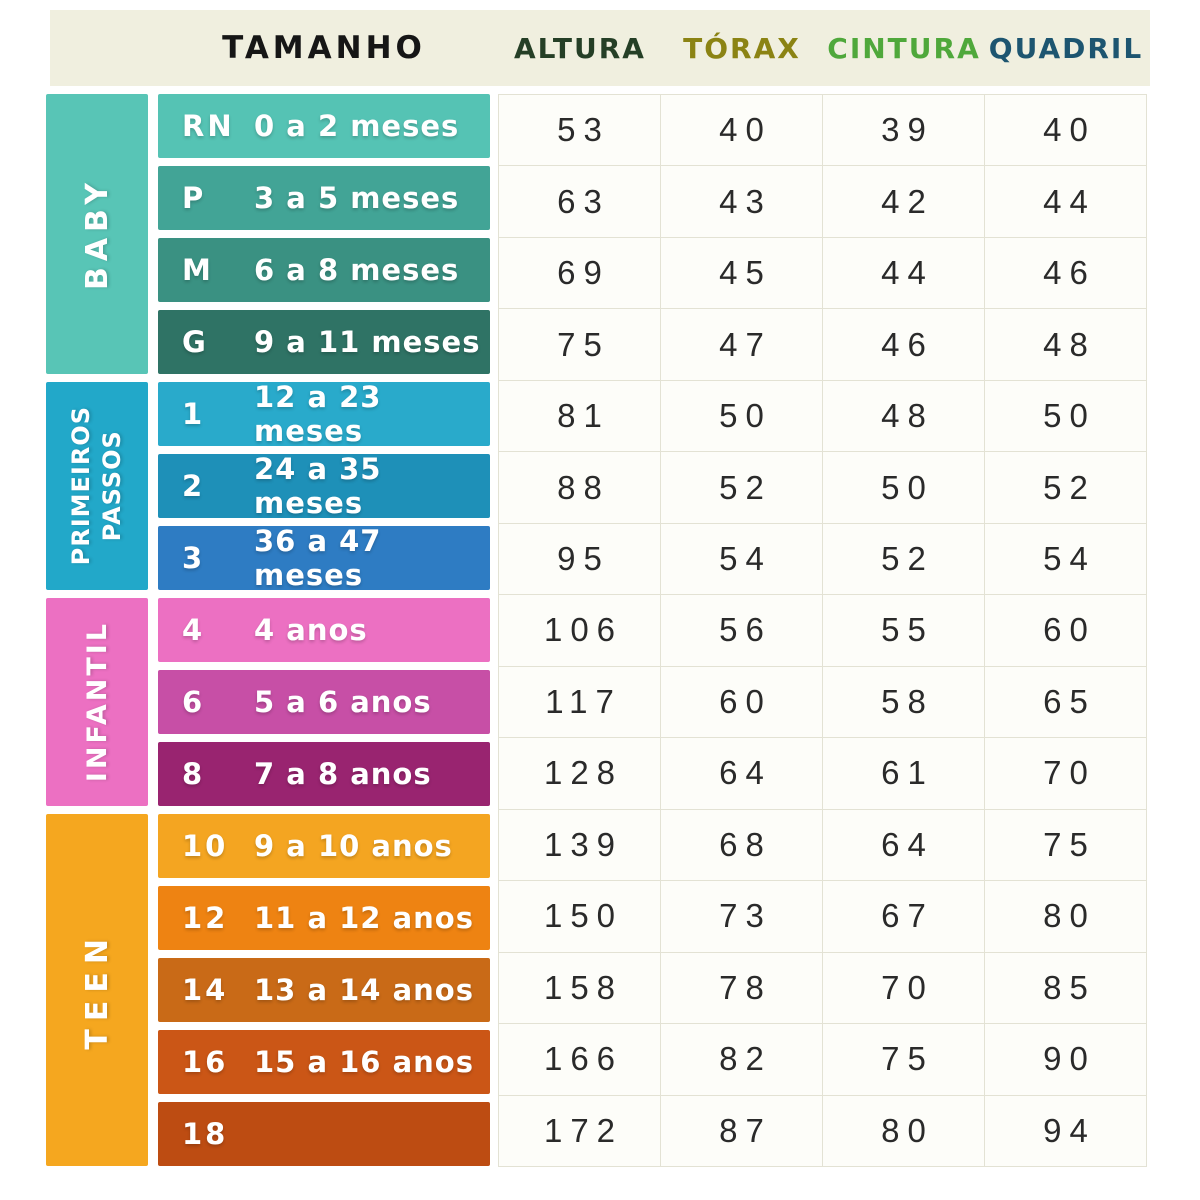  Describe the element at coordinates (580, 1060) in the screenshot. I see `cell-altura: 166` at that location.